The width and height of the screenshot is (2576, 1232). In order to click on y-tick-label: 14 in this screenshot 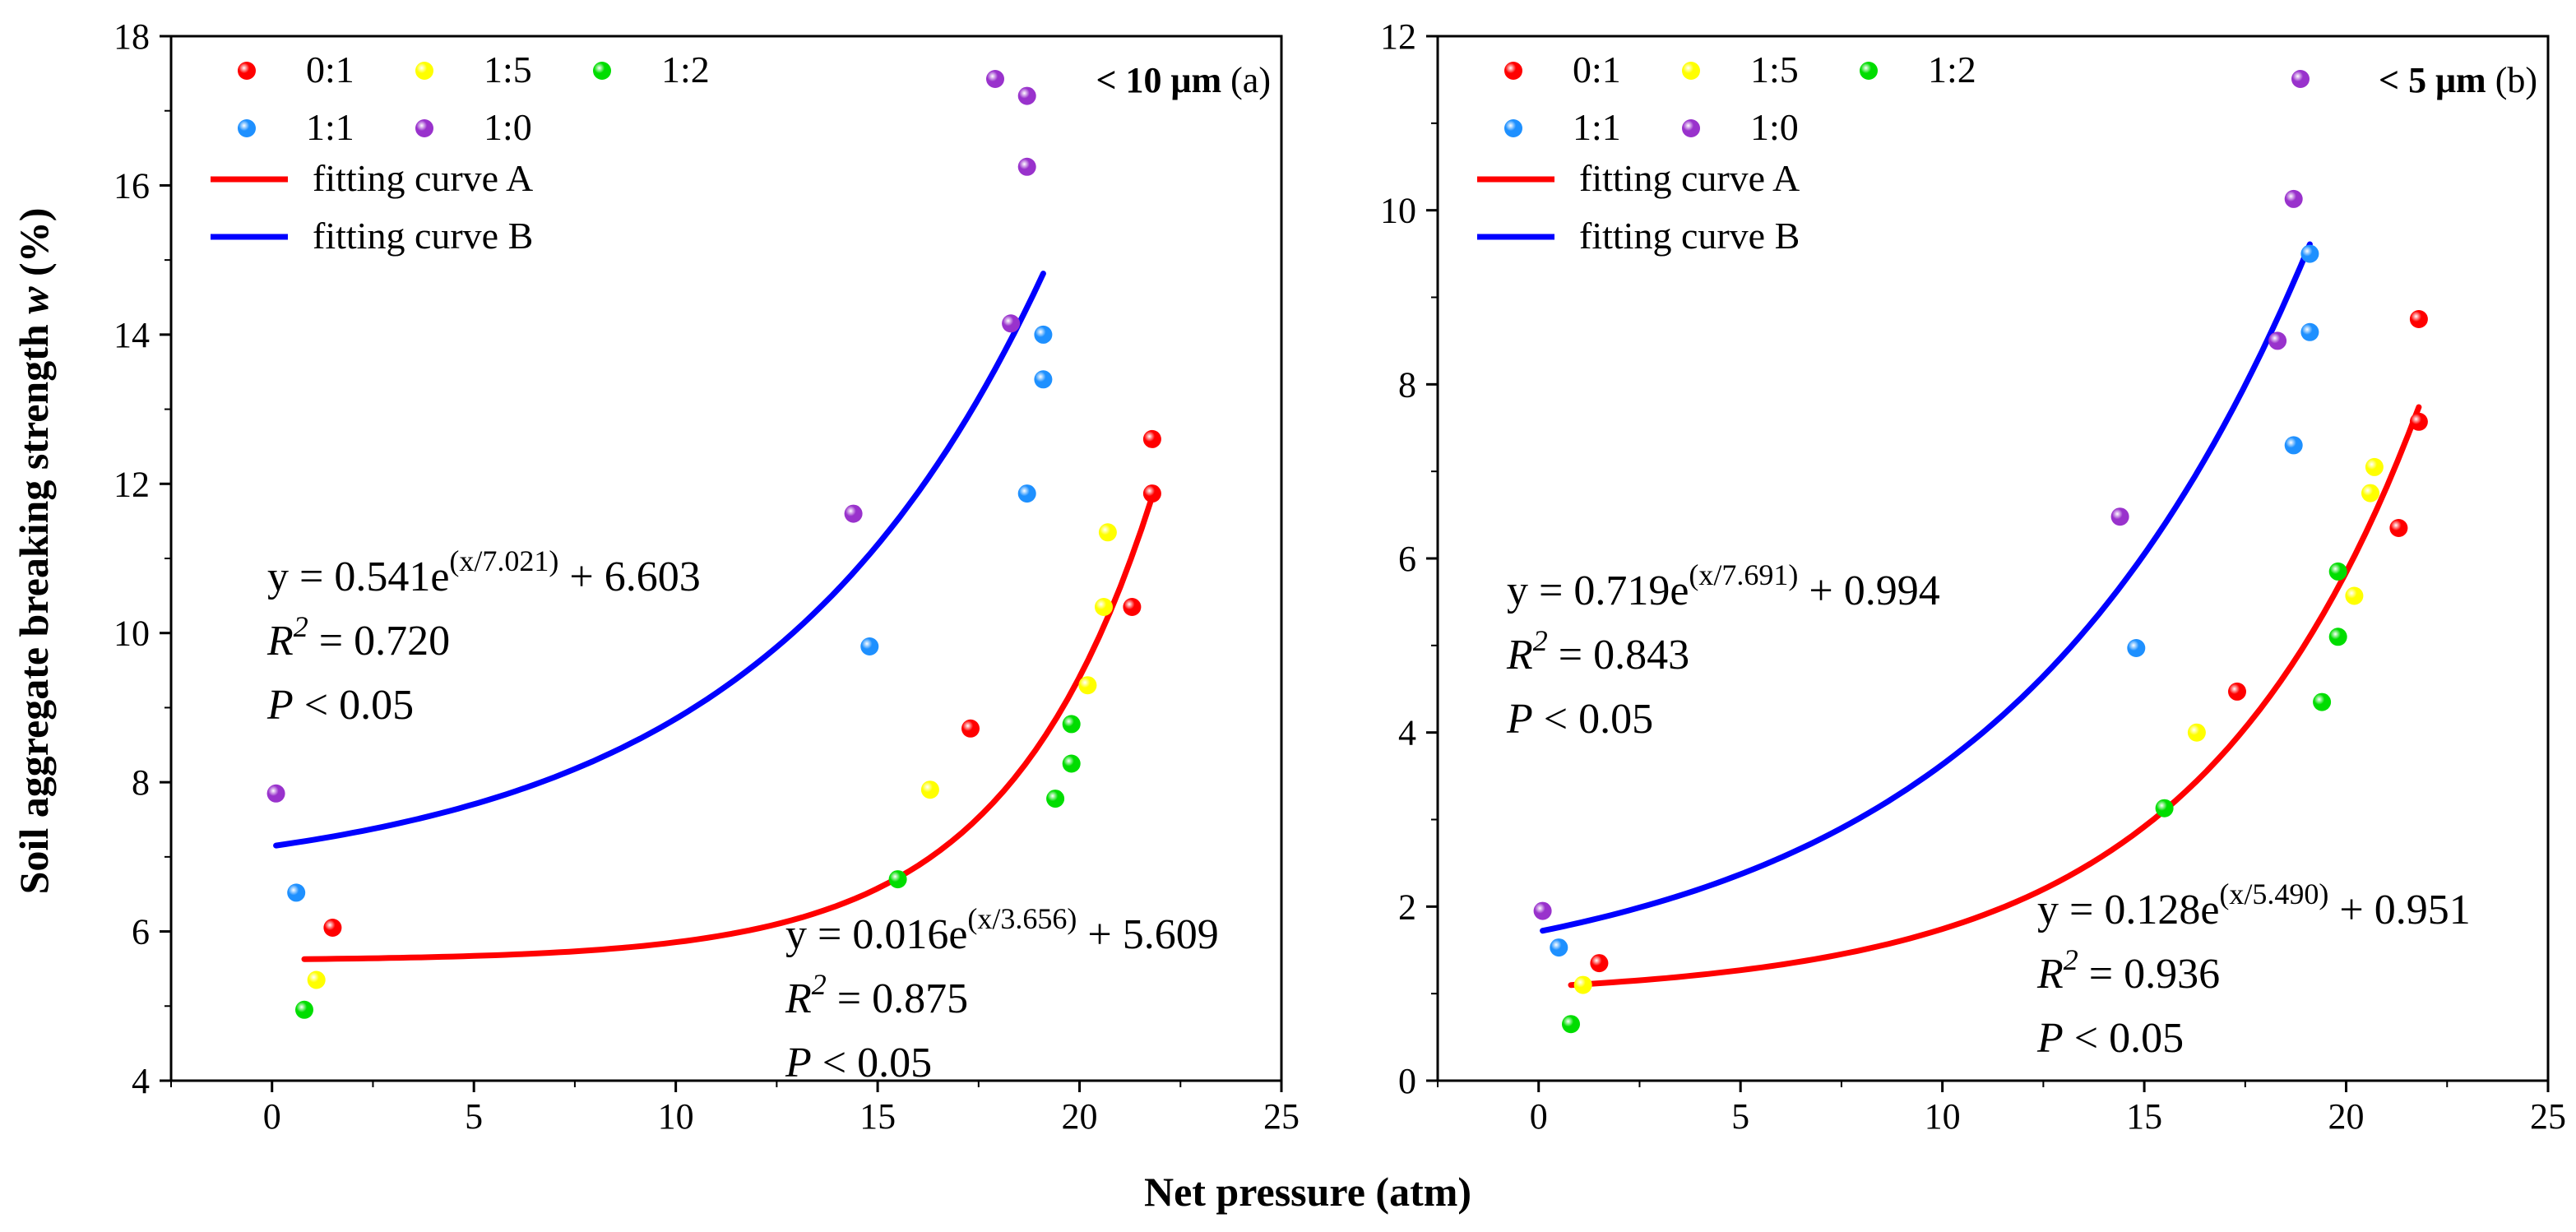, I will do `click(132, 335)`.